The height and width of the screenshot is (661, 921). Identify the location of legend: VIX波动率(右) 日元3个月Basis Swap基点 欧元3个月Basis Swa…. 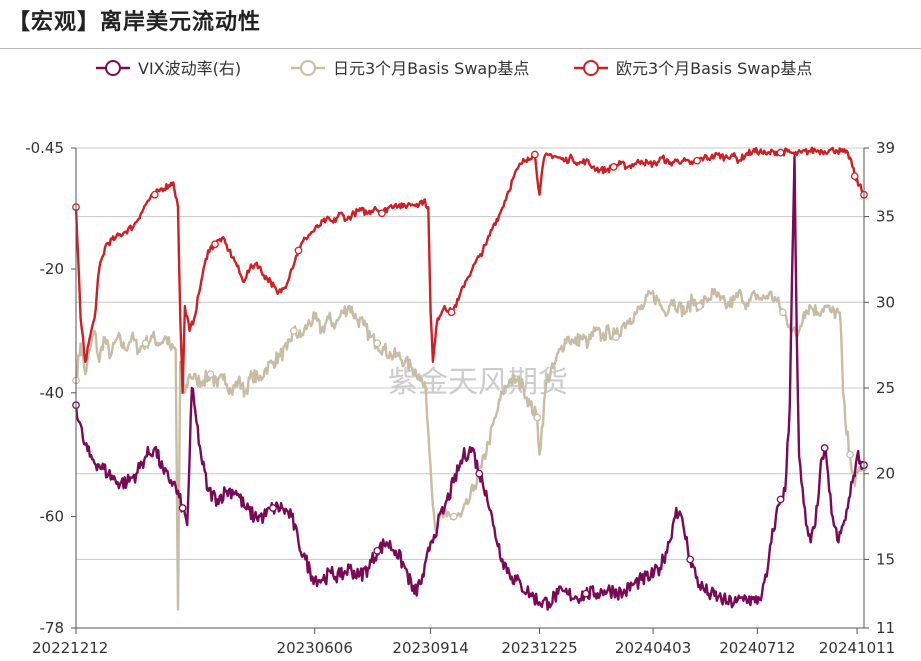
(454, 68).